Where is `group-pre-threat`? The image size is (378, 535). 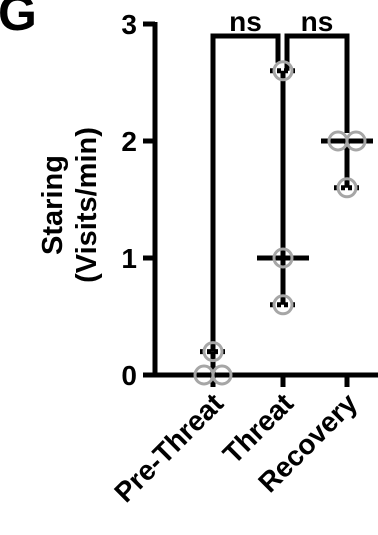 group-pre-threat is located at coordinates (213, 363).